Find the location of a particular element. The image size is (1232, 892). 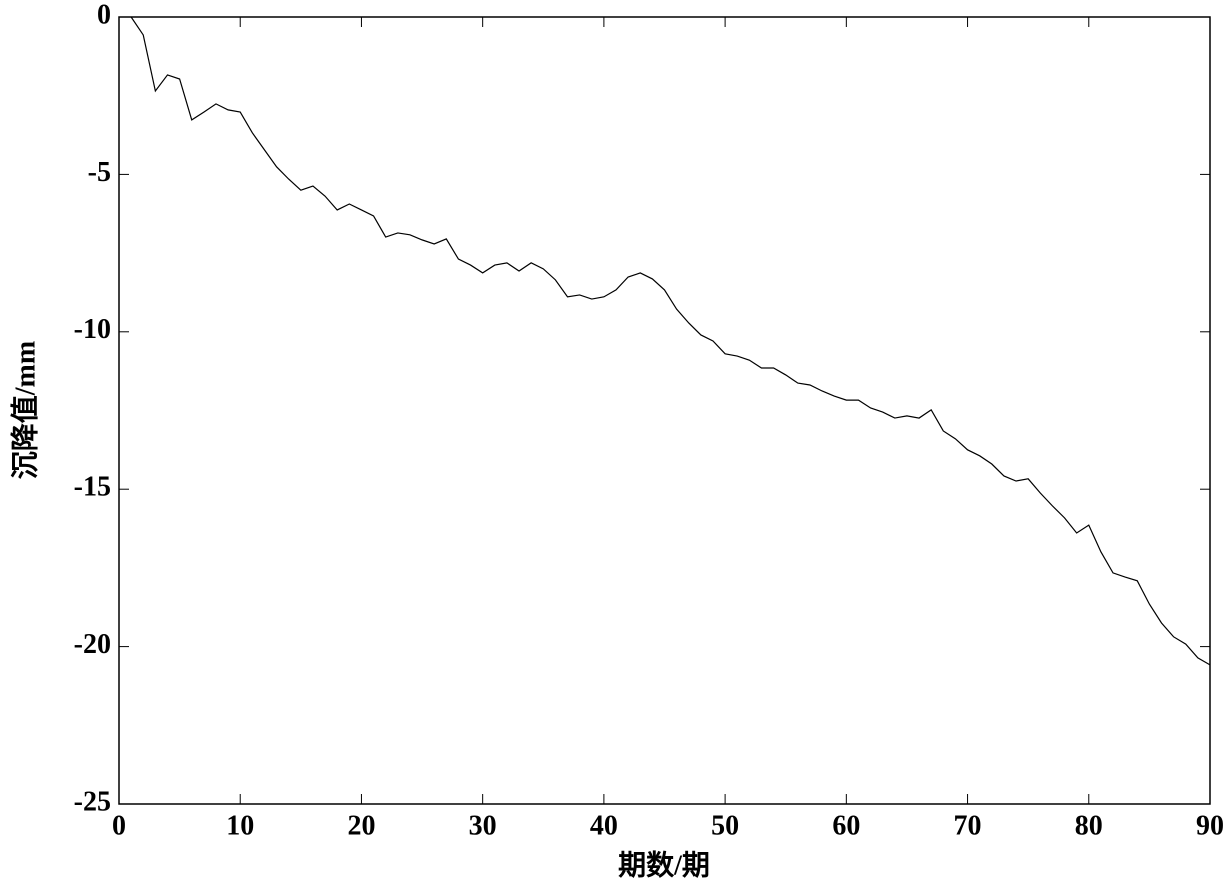

x-tick-label: 50 is located at coordinates (725, 825).